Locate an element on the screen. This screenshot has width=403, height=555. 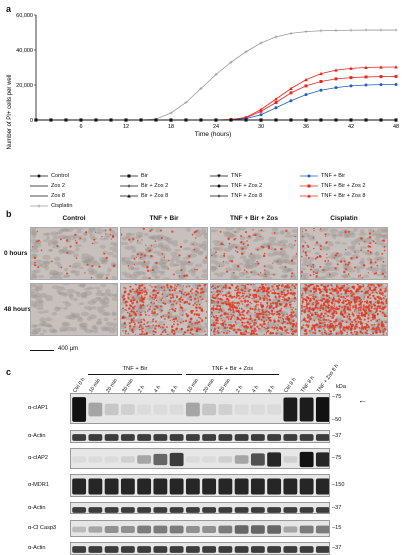
column-header: Cisplatin is located at coordinates (344, 218).